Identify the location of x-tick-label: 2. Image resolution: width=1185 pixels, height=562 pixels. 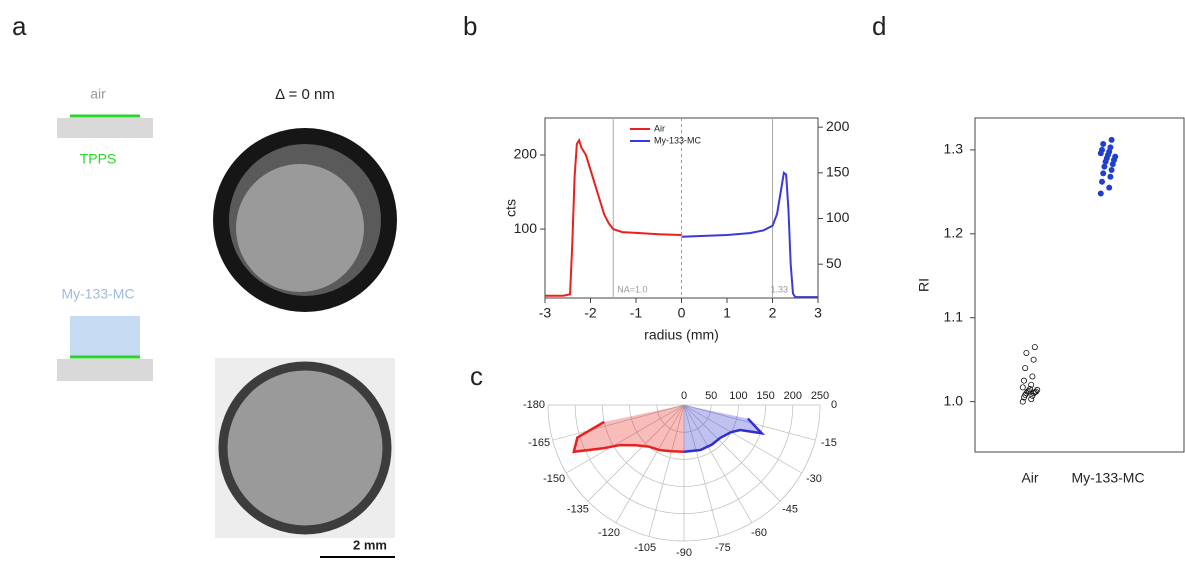
(773, 313).